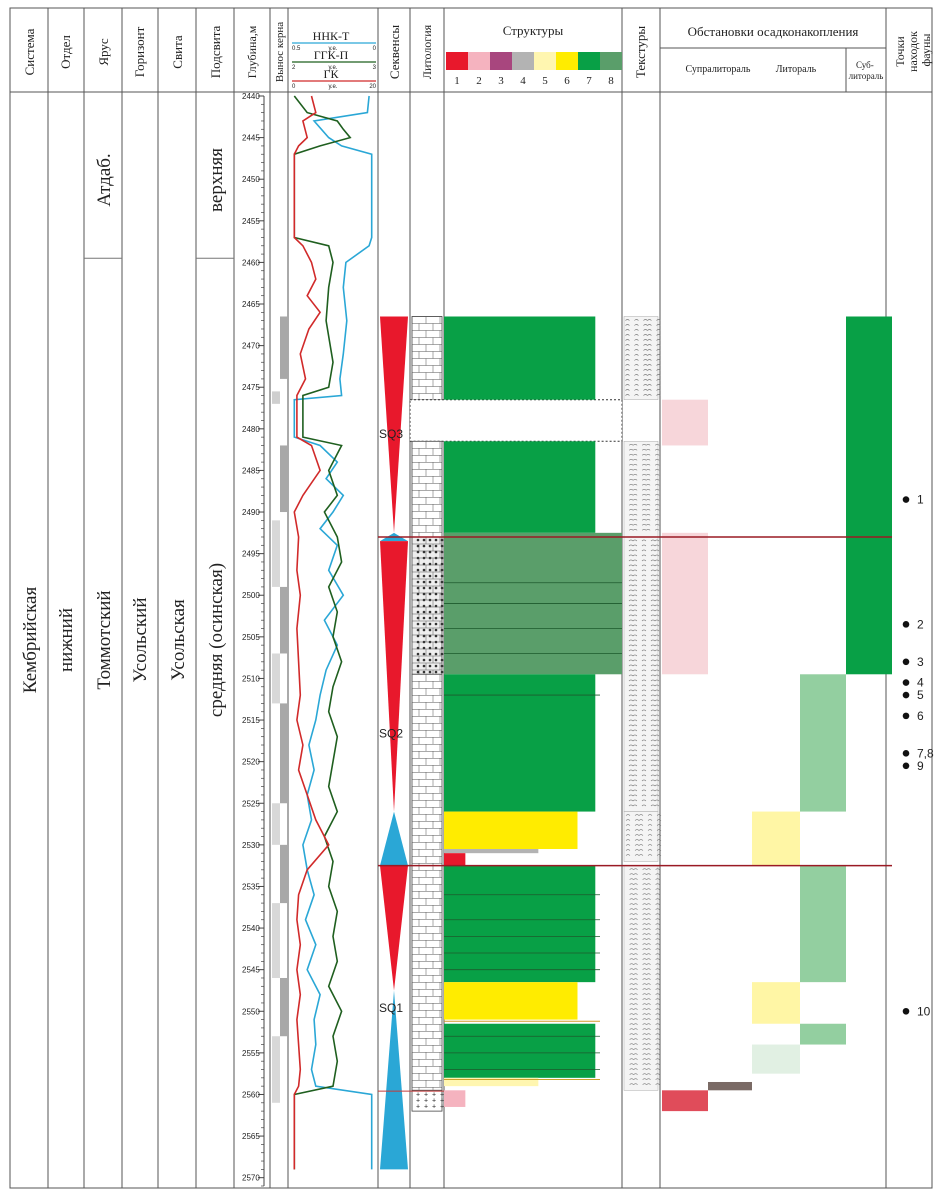  Describe the element at coordinates (611, 81) in the screenshot. I see `structure-legend-number: 8` at that location.